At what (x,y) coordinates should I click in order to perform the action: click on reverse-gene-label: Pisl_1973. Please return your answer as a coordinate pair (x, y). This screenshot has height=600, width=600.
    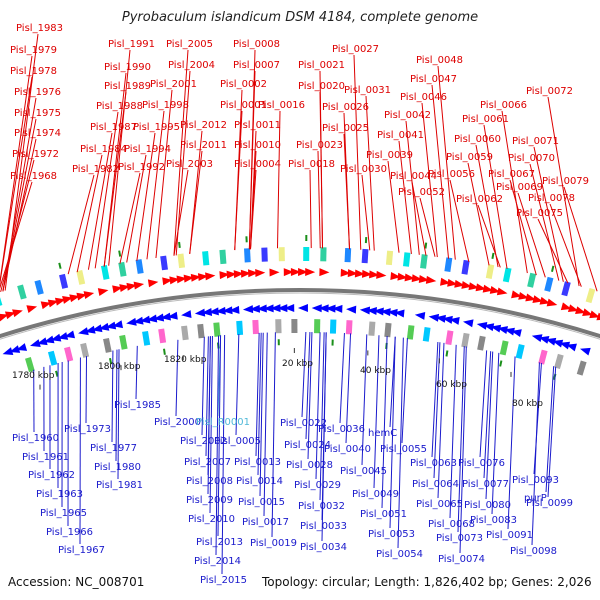
    Looking at the image, I should click on (87, 429).